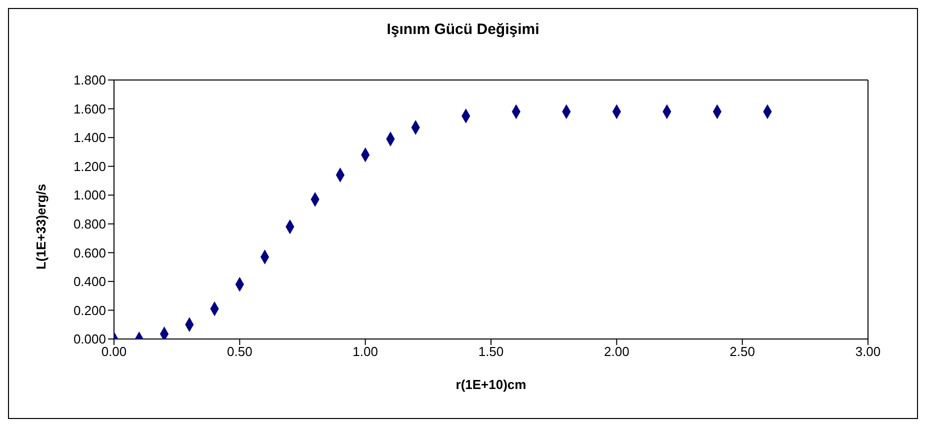  What do you see at coordinates (463, 29) in the screenshot?
I see `chart-title: Işınım Gücü Değişimi` at bounding box center [463, 29].